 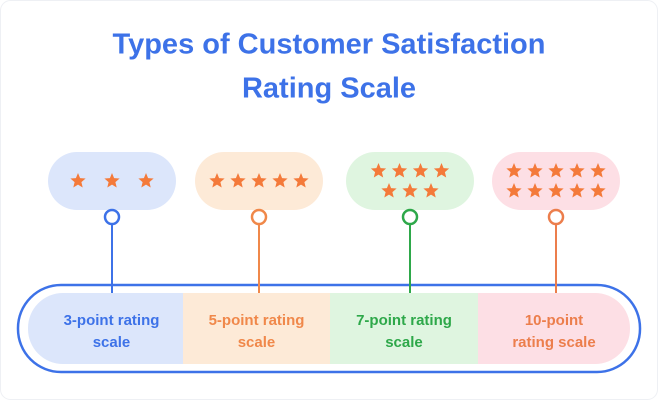 I want to click on scale-label: 5-point rating, so click(x=257, y=320).